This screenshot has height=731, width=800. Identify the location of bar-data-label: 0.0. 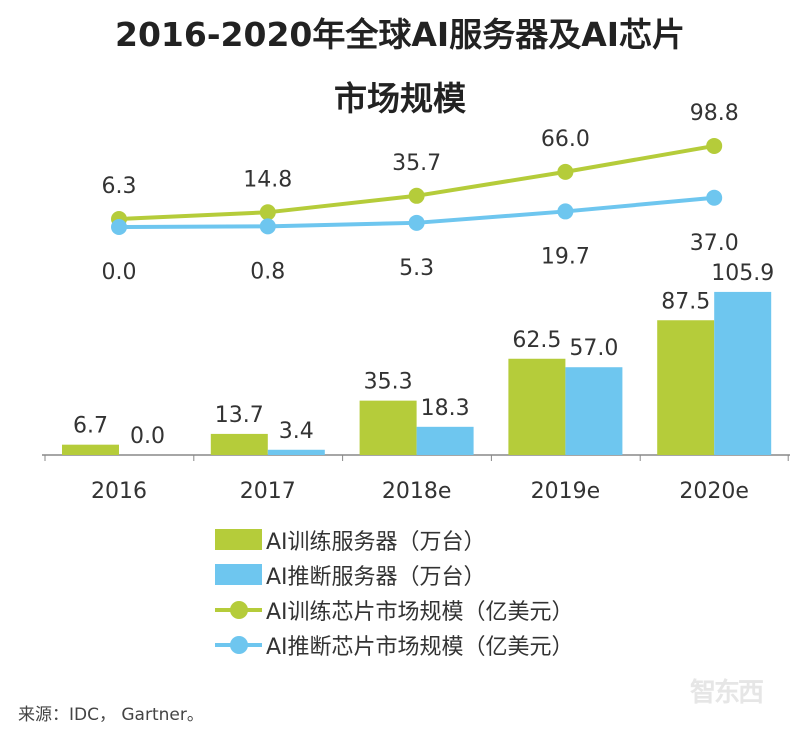
(147, 436).